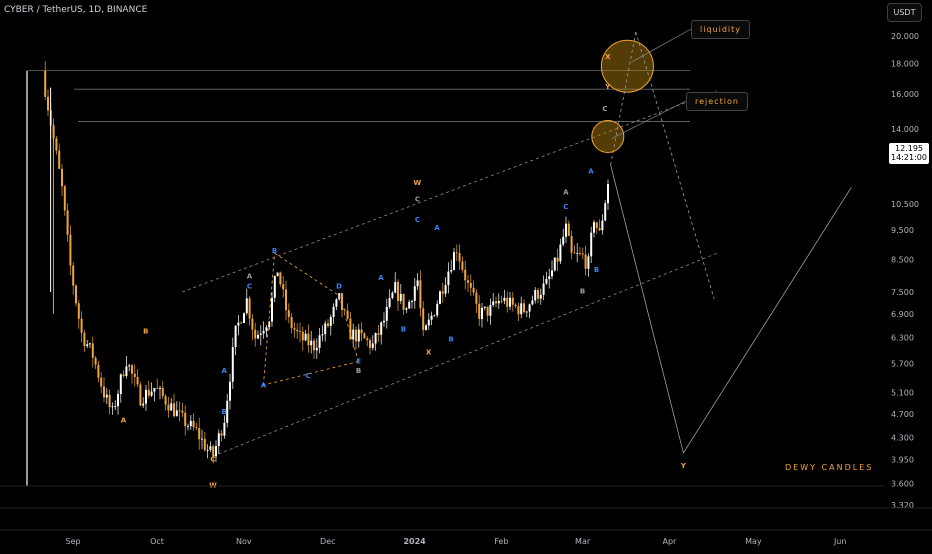 This screenshot has height=554, width=932. What do you see at coordinates (501, 541) in the screenshot?
I see `x-tick-label: Feb` at bounding box center [501, 541].